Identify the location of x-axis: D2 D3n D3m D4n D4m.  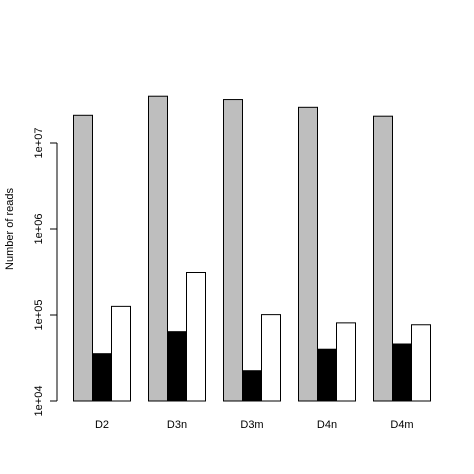
(254, 425).